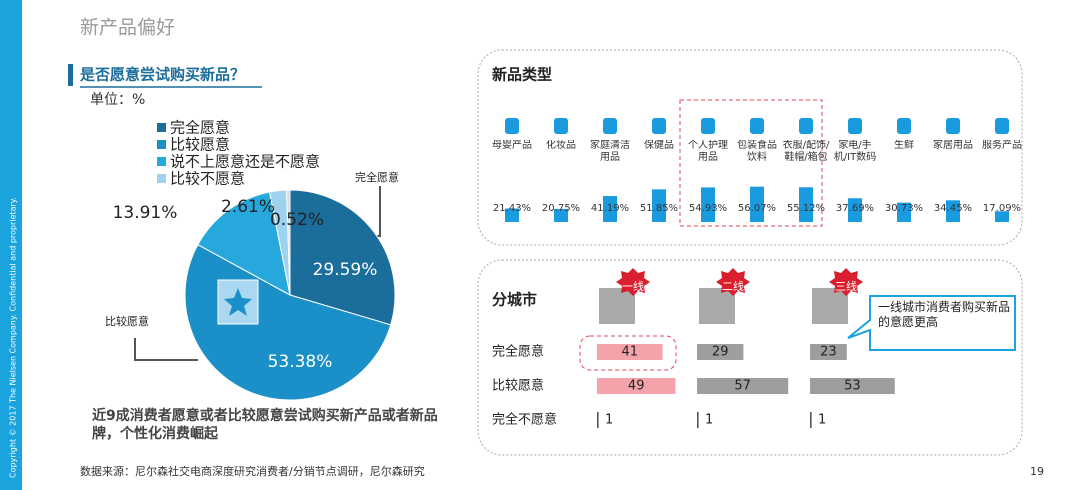 The height and width of the screenshot is (490, 1080). Describe the element at coordinates (11, 245) in the screenshot. I see `side-strip` at that location.